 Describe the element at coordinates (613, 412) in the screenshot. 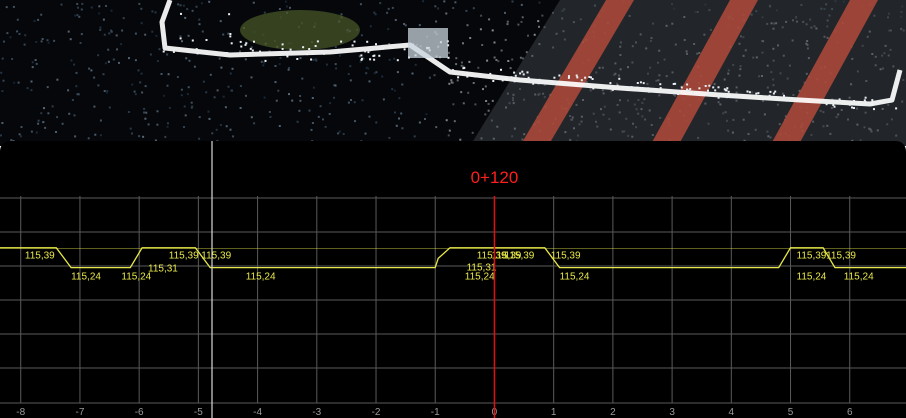

I see `x-tick-label: 2` at that location.